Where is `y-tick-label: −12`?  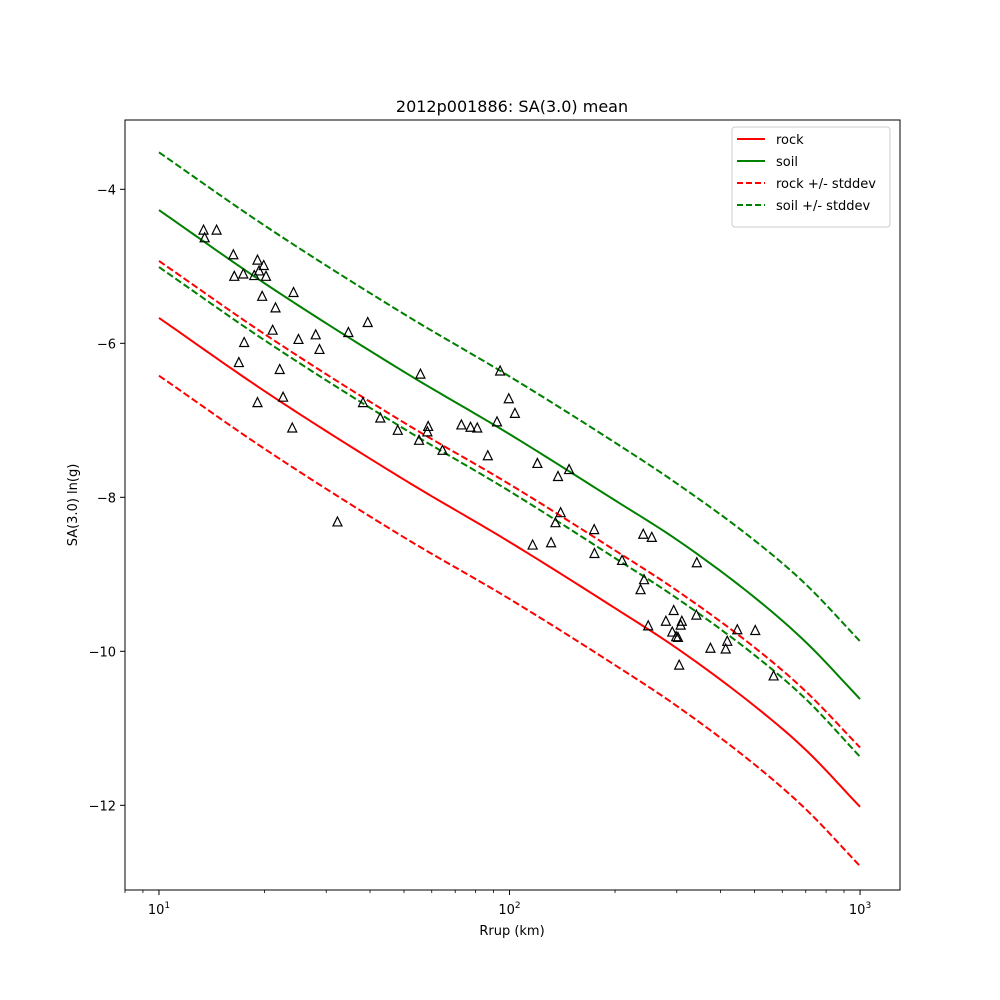 y-tick-label: −12 is located at coordinates (102, 806).